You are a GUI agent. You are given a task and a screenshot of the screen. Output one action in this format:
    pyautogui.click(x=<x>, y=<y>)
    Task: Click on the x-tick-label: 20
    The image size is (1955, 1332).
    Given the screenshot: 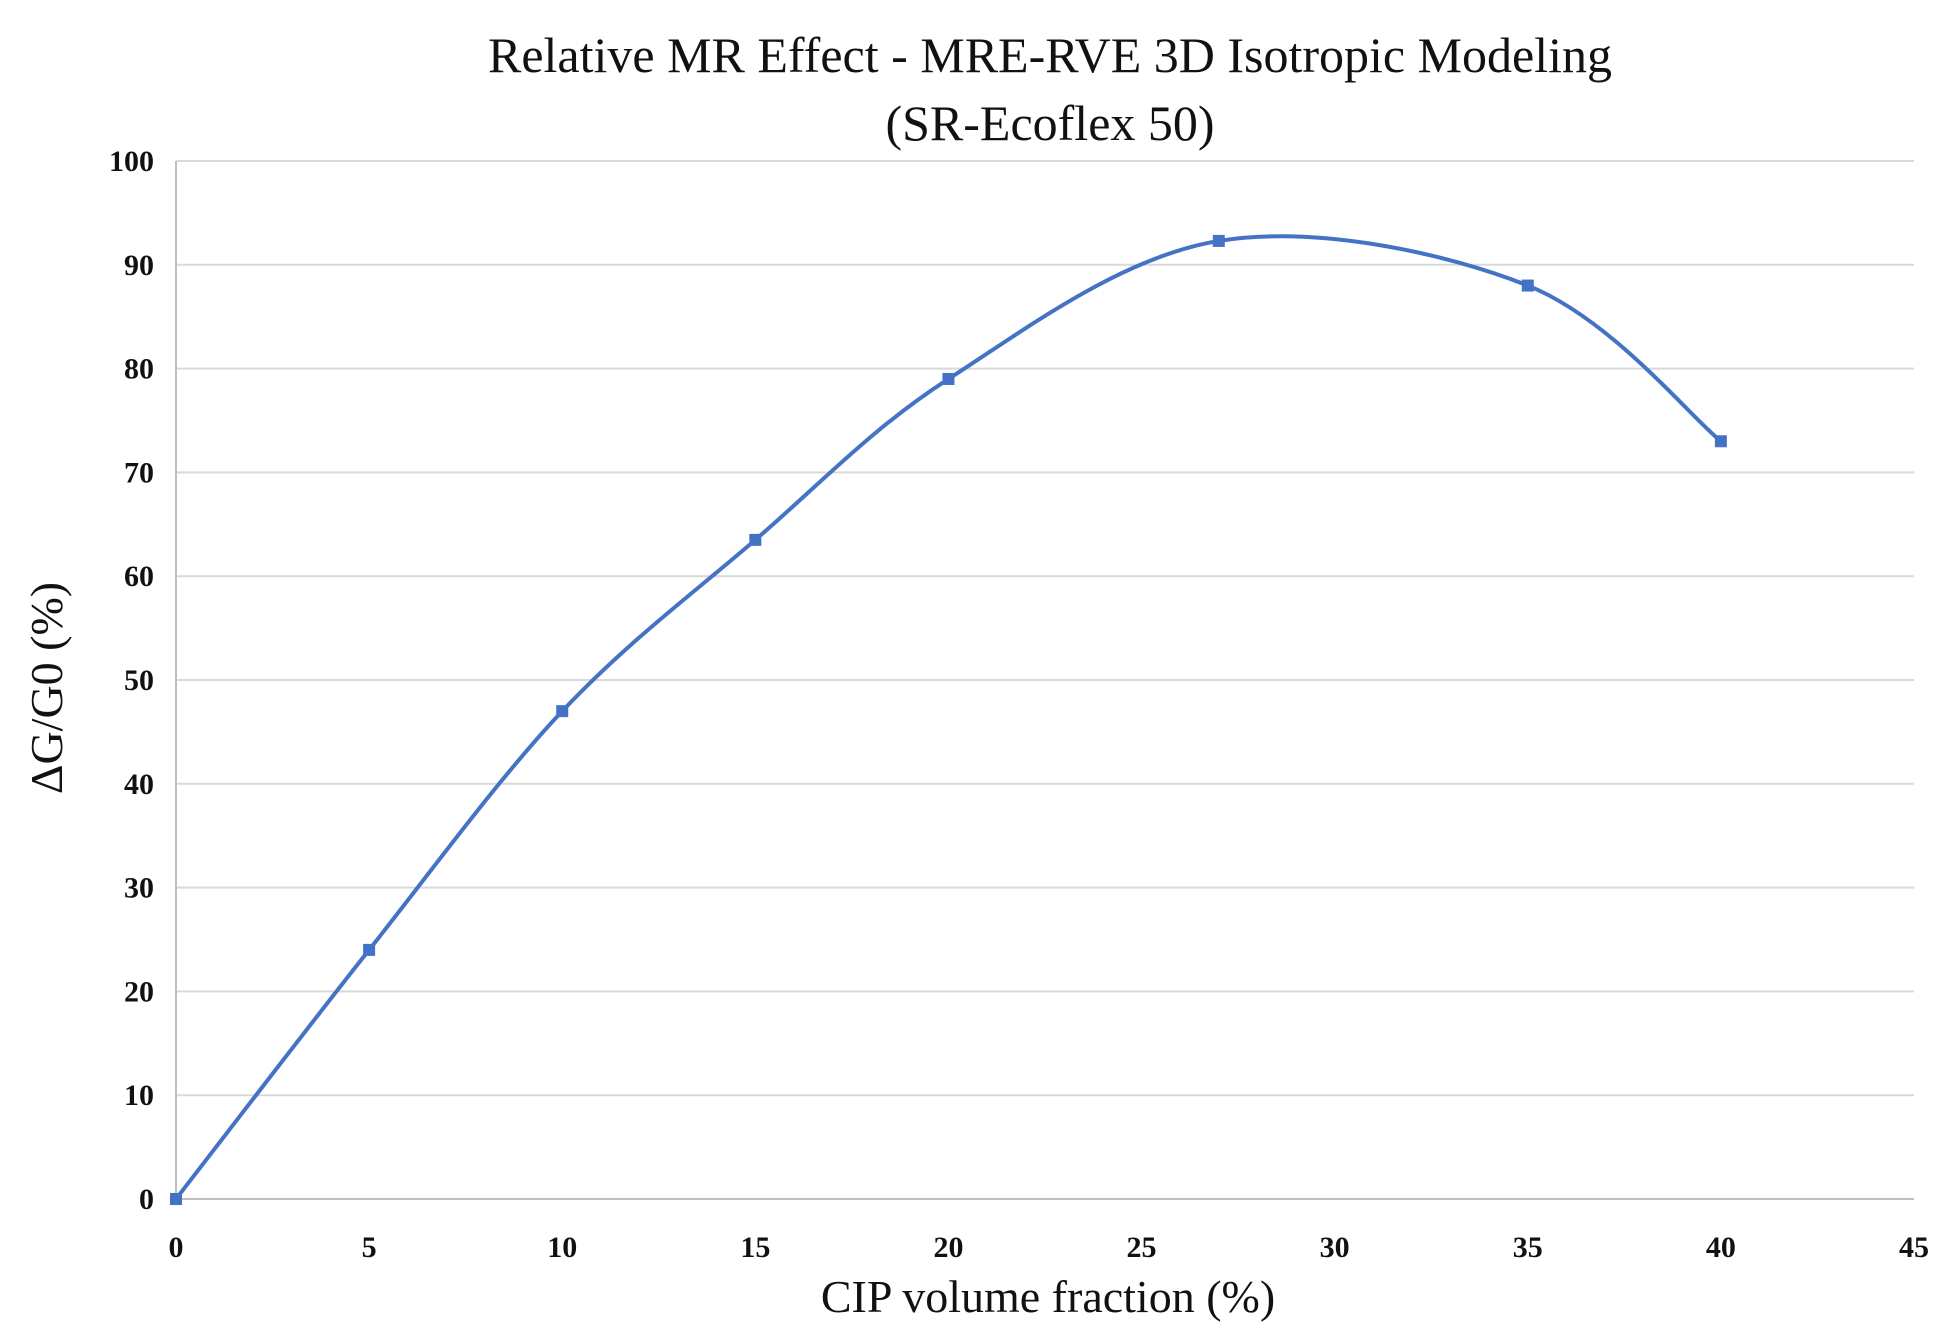 What is the action you would take?
    pyautogui.click(x=948, y=1247)
    